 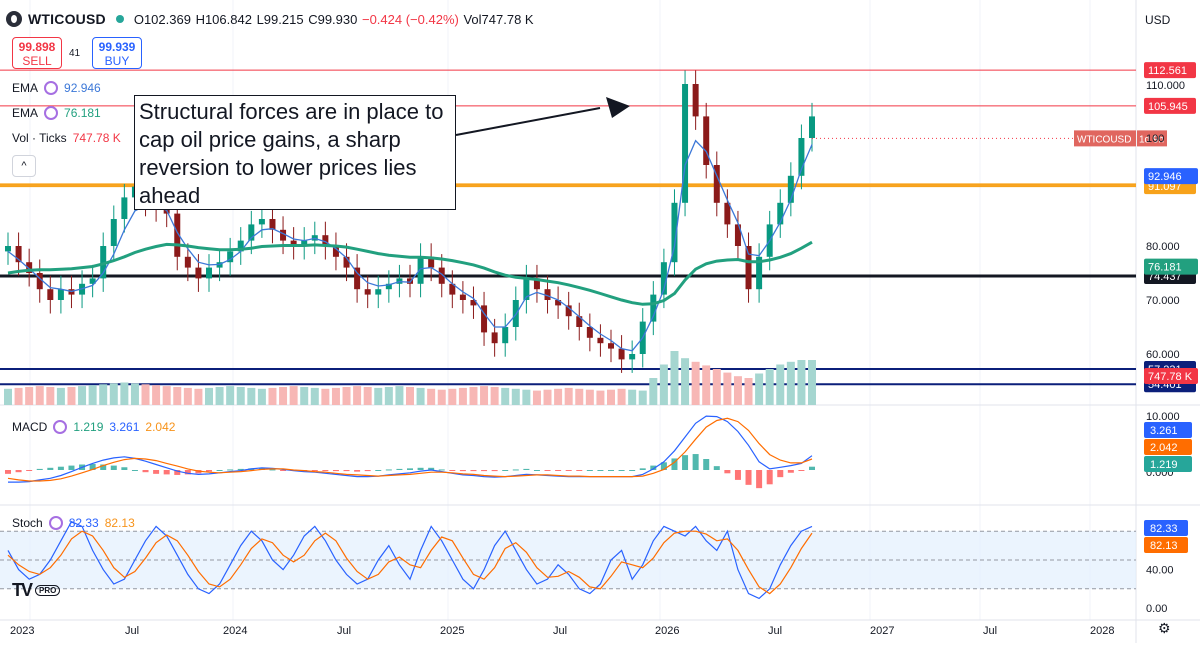 What do you see at coordinates (73, 523) in the screenshot?
I see `stoch-legend: Stoch 82.33 82.13` at bounding box center [73, 523].